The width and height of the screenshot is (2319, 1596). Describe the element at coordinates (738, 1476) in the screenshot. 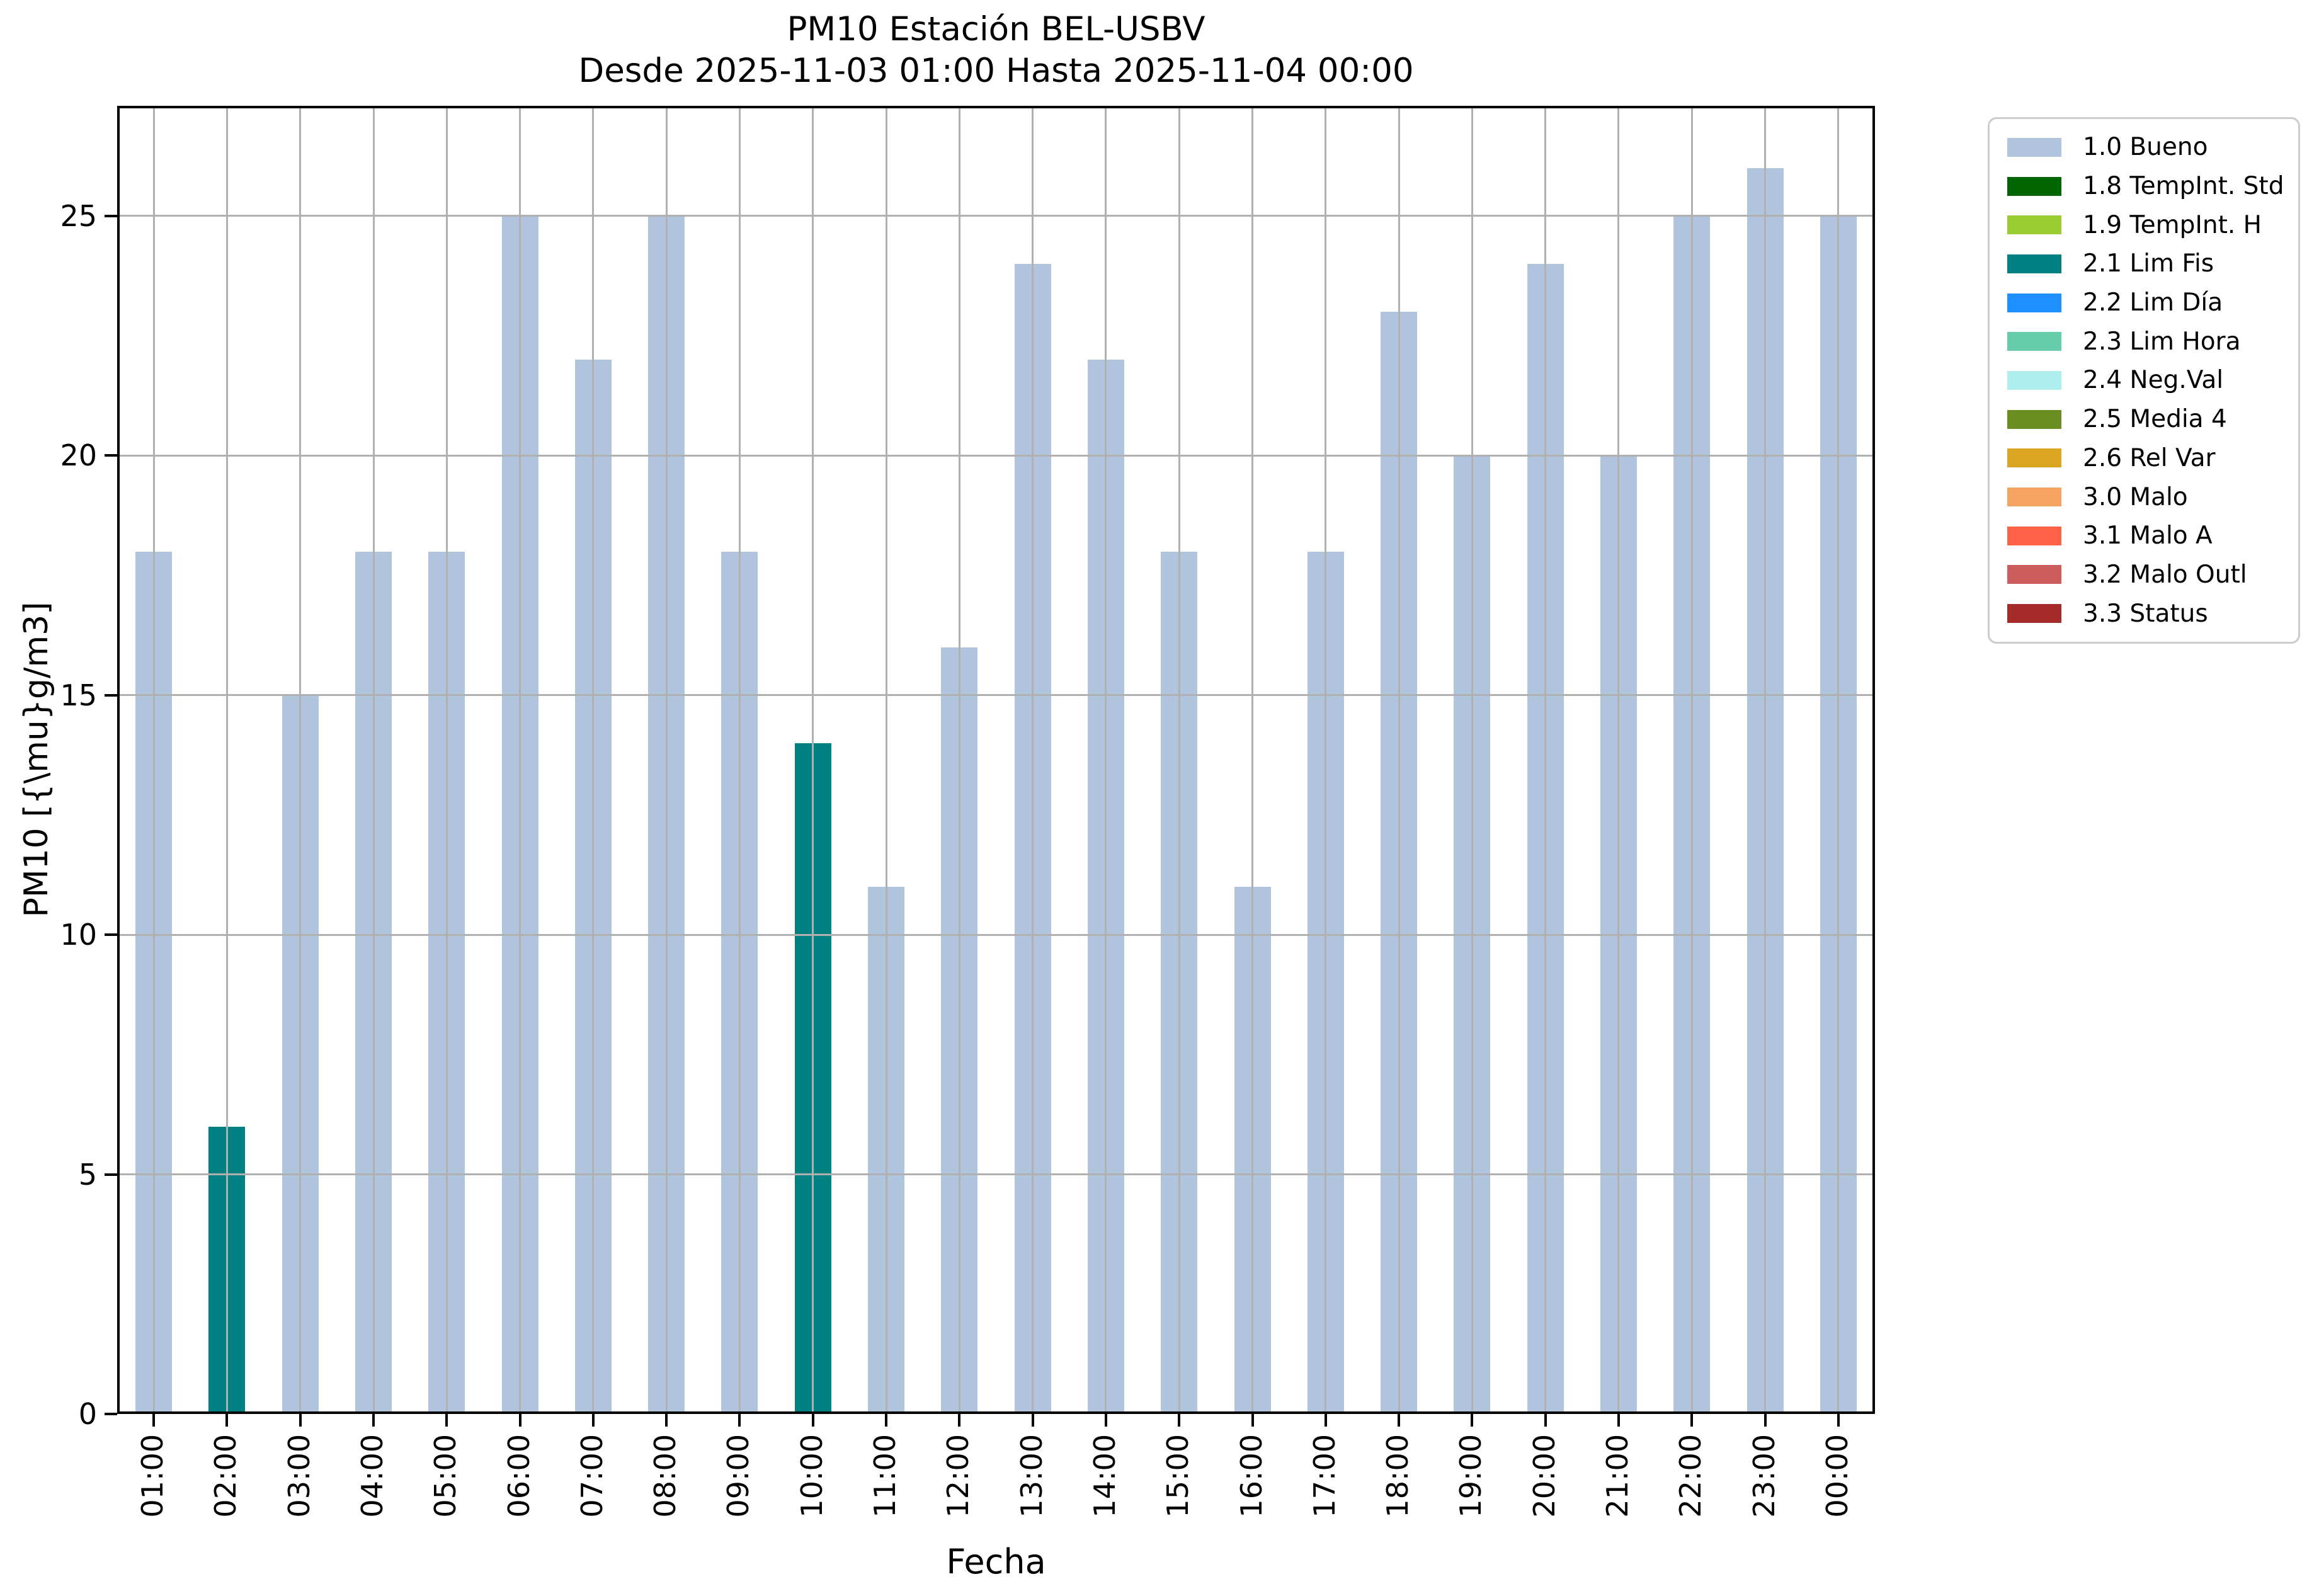

I see `xtick-label-09:00: 09:00` at that location.